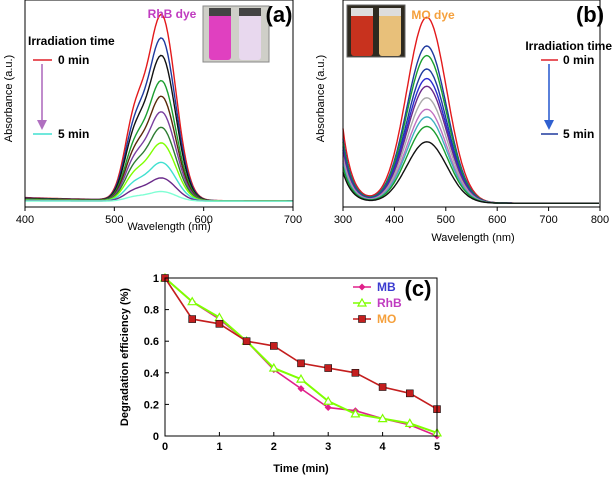  Describe the element at coordinates (274, 447) in the screenshot. I see `x-tick-label: 2` at that location.